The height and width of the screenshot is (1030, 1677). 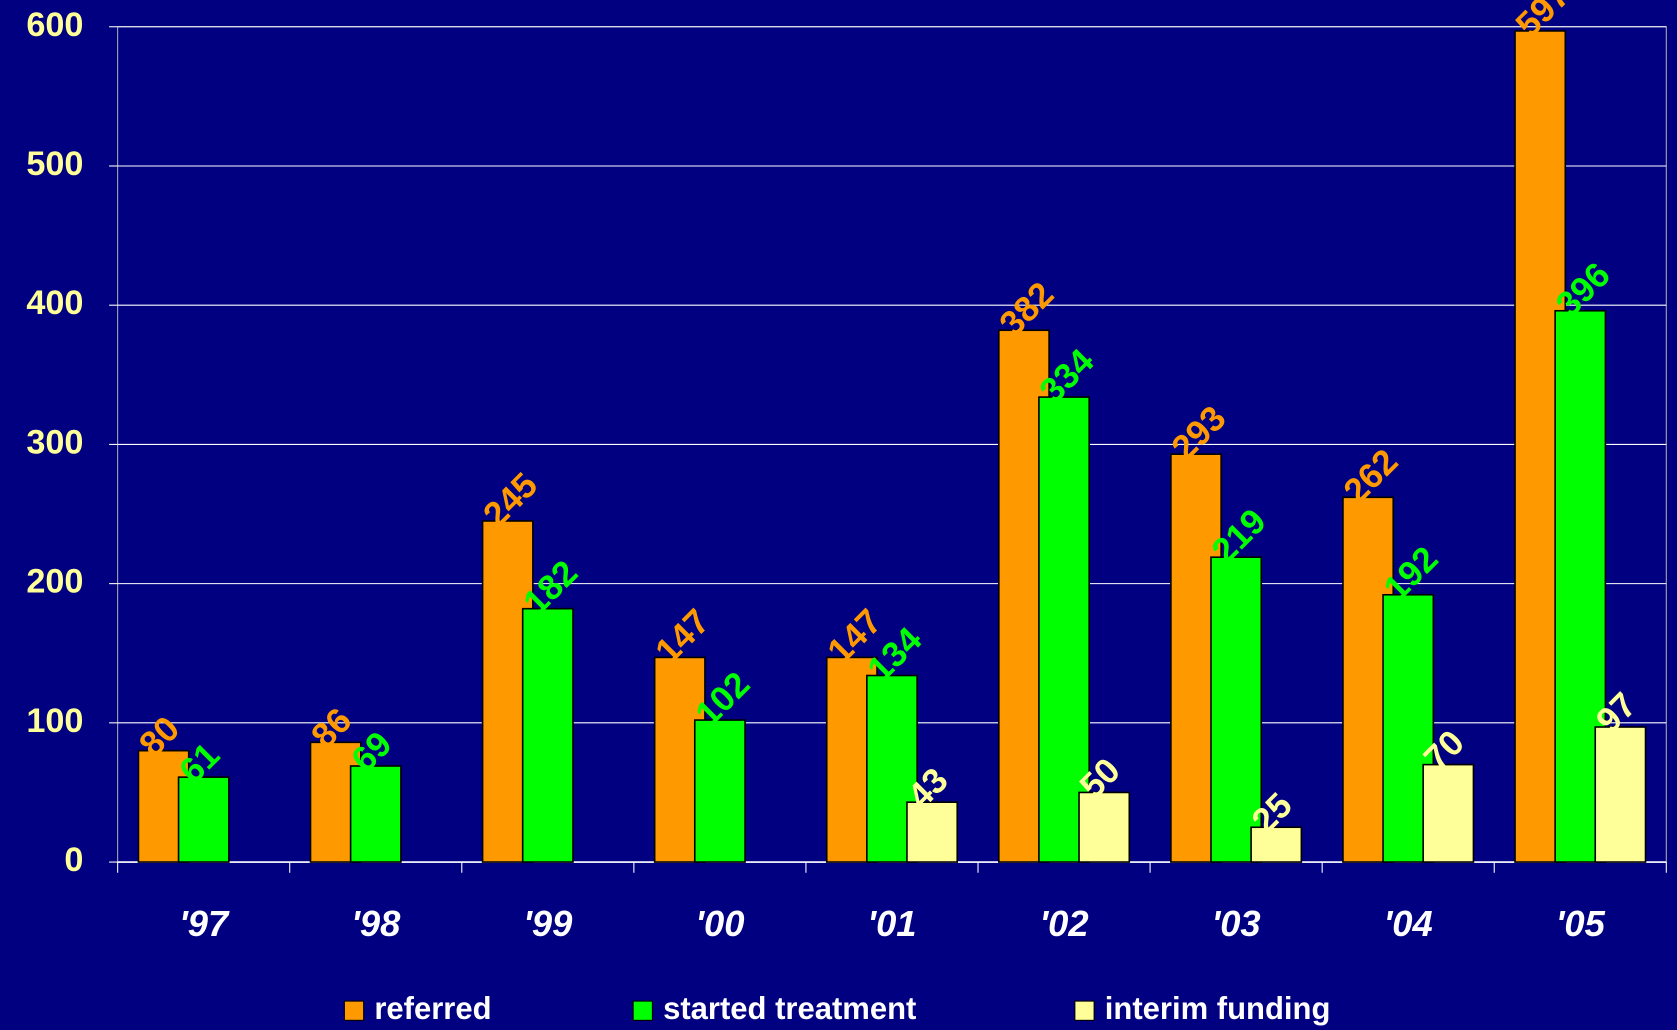 What do you see at coordinates (789, 1008) in the screenshot?
I see `legend-label: started treatment` at bounding box center [789, 1008].